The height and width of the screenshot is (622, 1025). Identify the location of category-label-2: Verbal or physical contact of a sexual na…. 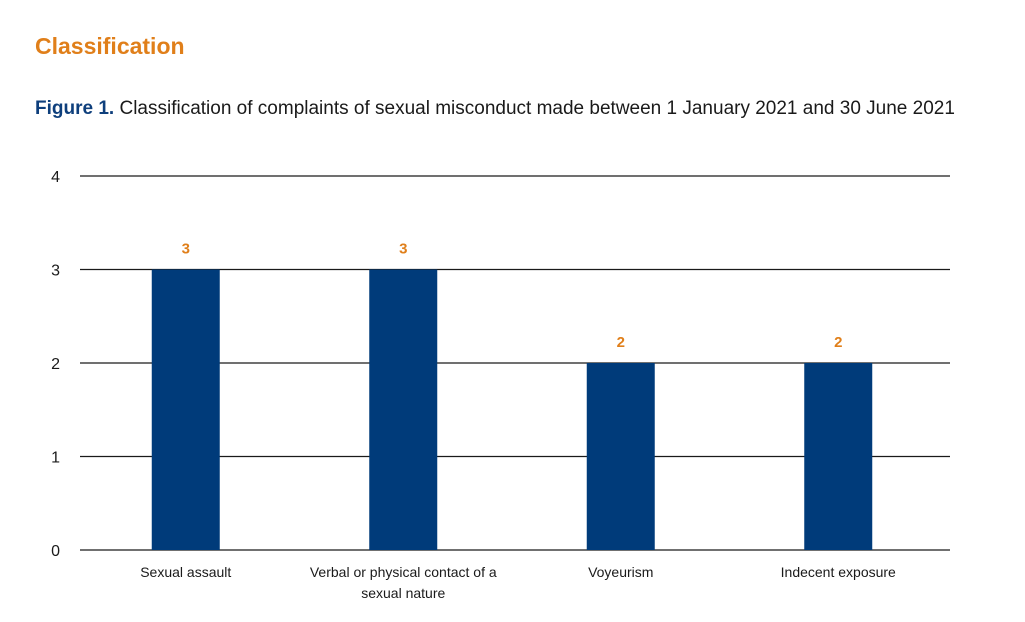
(403, 582).